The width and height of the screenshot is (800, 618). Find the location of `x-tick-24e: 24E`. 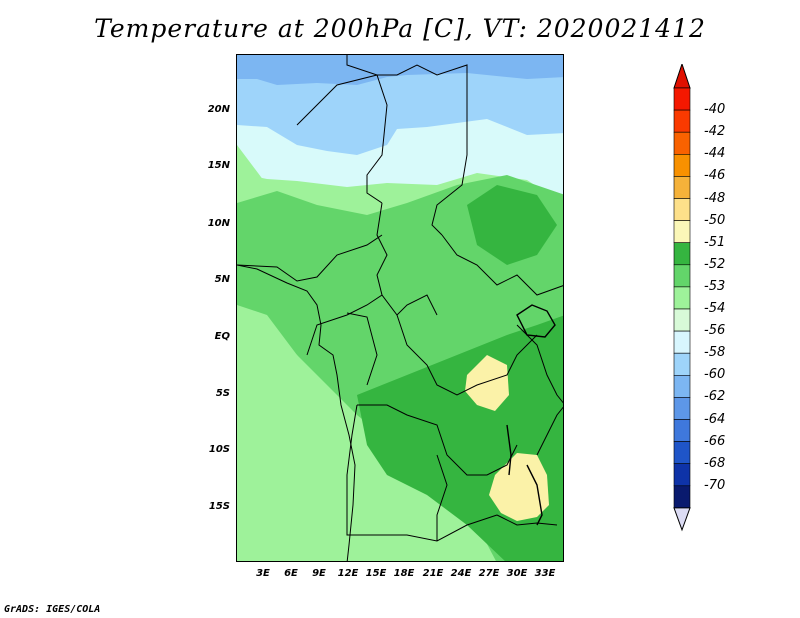

x-tick-24e: 24E is located at coordinates (461, 573).